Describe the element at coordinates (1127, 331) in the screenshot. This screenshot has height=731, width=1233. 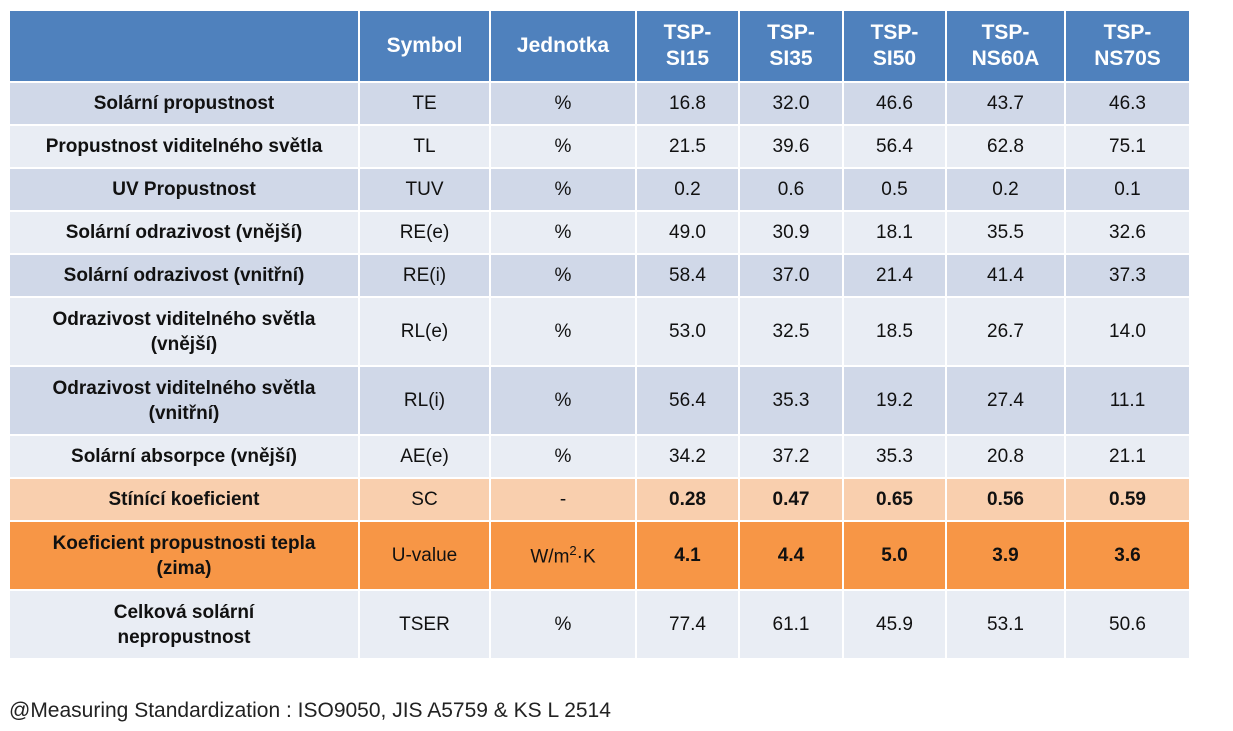
I see `value-cell: 14.0` at that location.